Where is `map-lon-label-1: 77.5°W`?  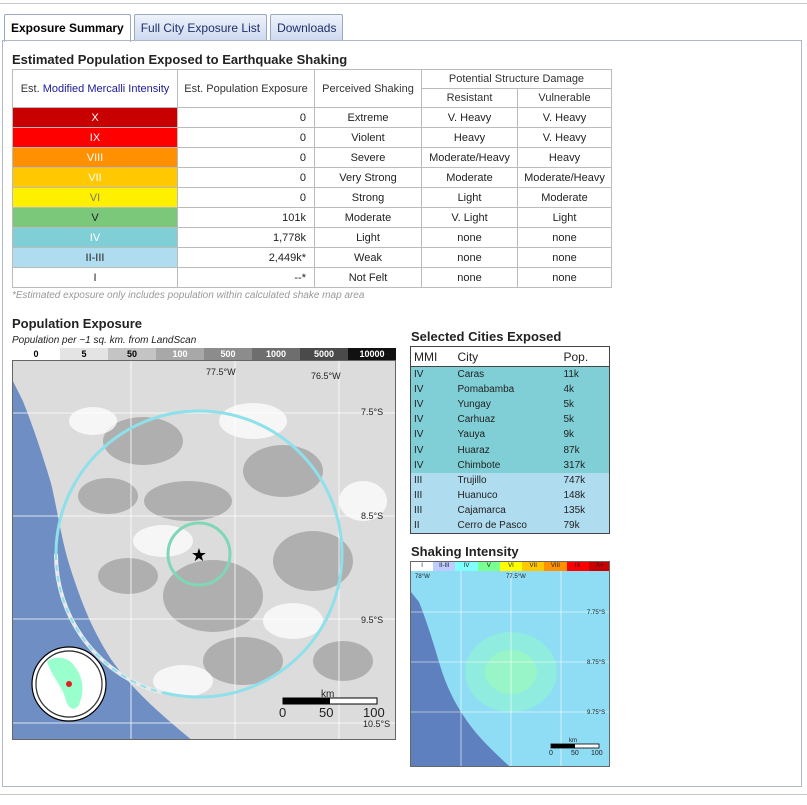 map-lon-label-1: 77.5°W is located at coordinates (221, 372).